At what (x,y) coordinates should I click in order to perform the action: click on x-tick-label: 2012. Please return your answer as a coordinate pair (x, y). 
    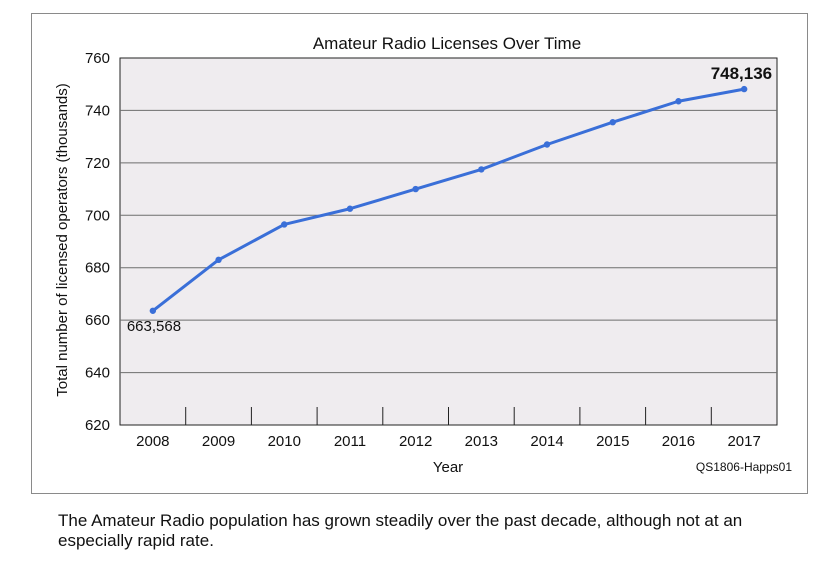
    Looking at the image, I should click on (415, 441).